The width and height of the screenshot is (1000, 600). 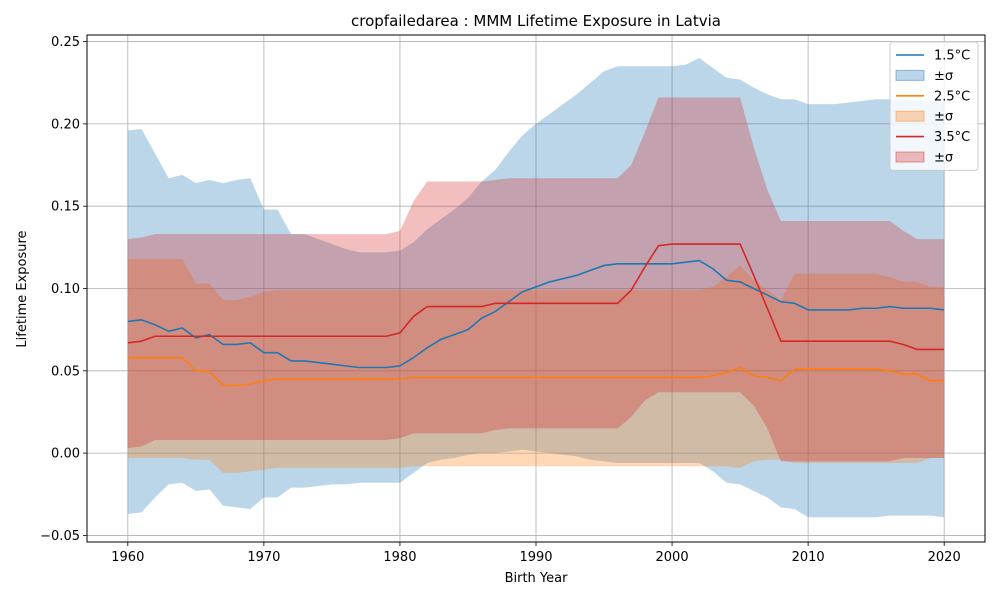 What do you see at coordinates (399, 557) in the screenshot?
I see `x-tick-label: 1980` at bounding box center [399, 557].